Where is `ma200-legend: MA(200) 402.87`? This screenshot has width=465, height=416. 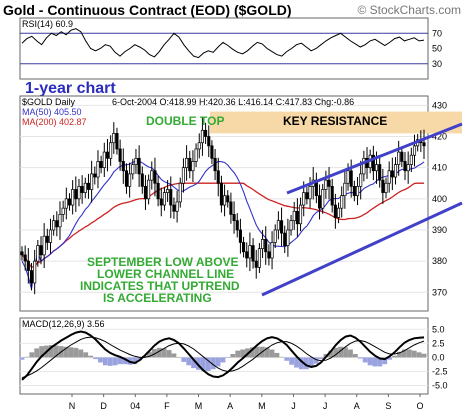
ma200-legend: MA(200) 402.87 is located at coordinates (54, 122).